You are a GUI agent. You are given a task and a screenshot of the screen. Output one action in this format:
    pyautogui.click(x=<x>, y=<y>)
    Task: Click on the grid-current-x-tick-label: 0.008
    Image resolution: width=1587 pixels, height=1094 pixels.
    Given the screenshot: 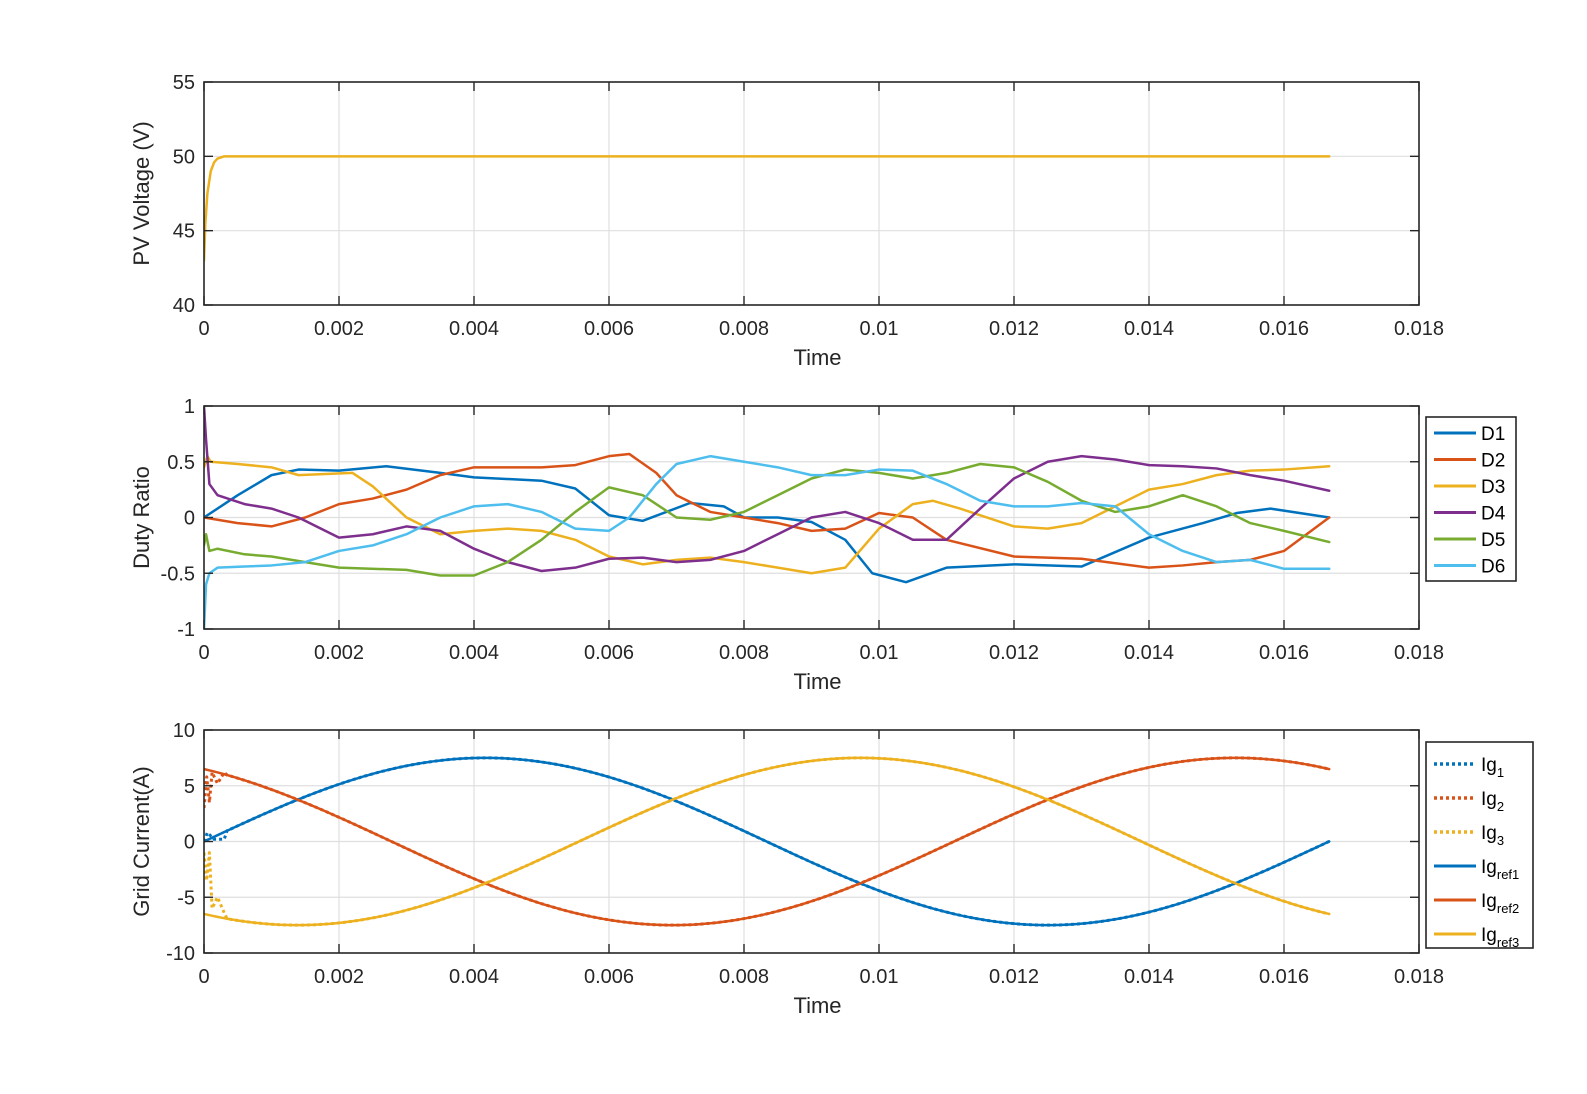 What is the action you would take?
    pyautogui.click(x=744, y=977)
    